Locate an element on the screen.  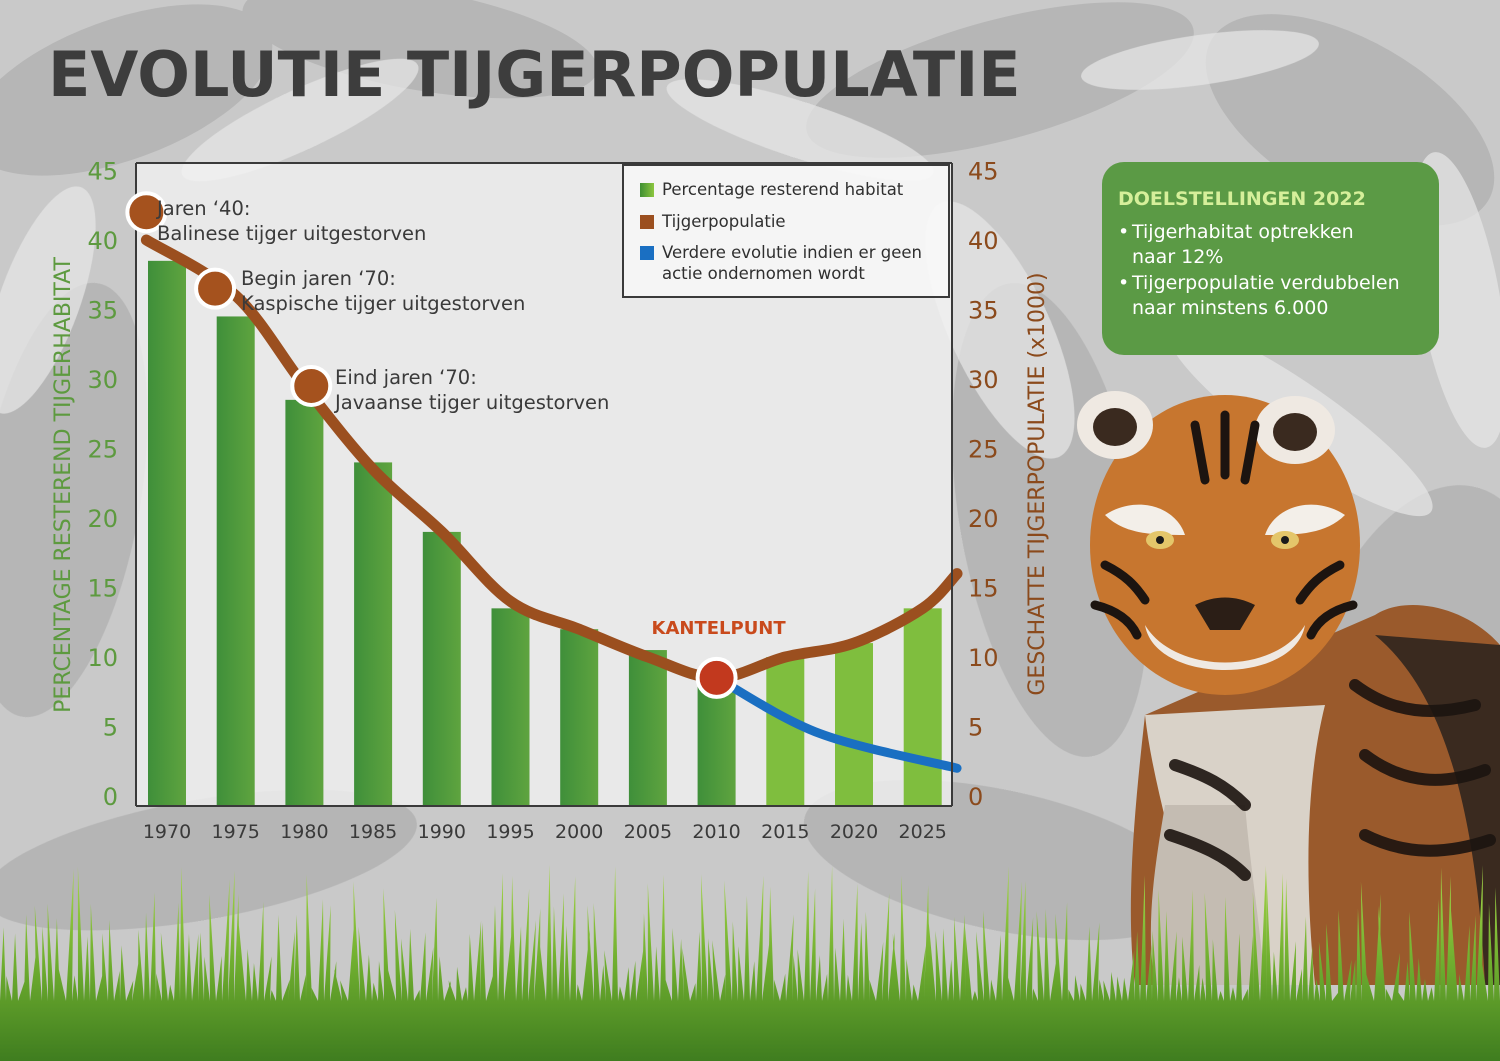
right-tick-label: 10 is located at coordinates (983, 658).